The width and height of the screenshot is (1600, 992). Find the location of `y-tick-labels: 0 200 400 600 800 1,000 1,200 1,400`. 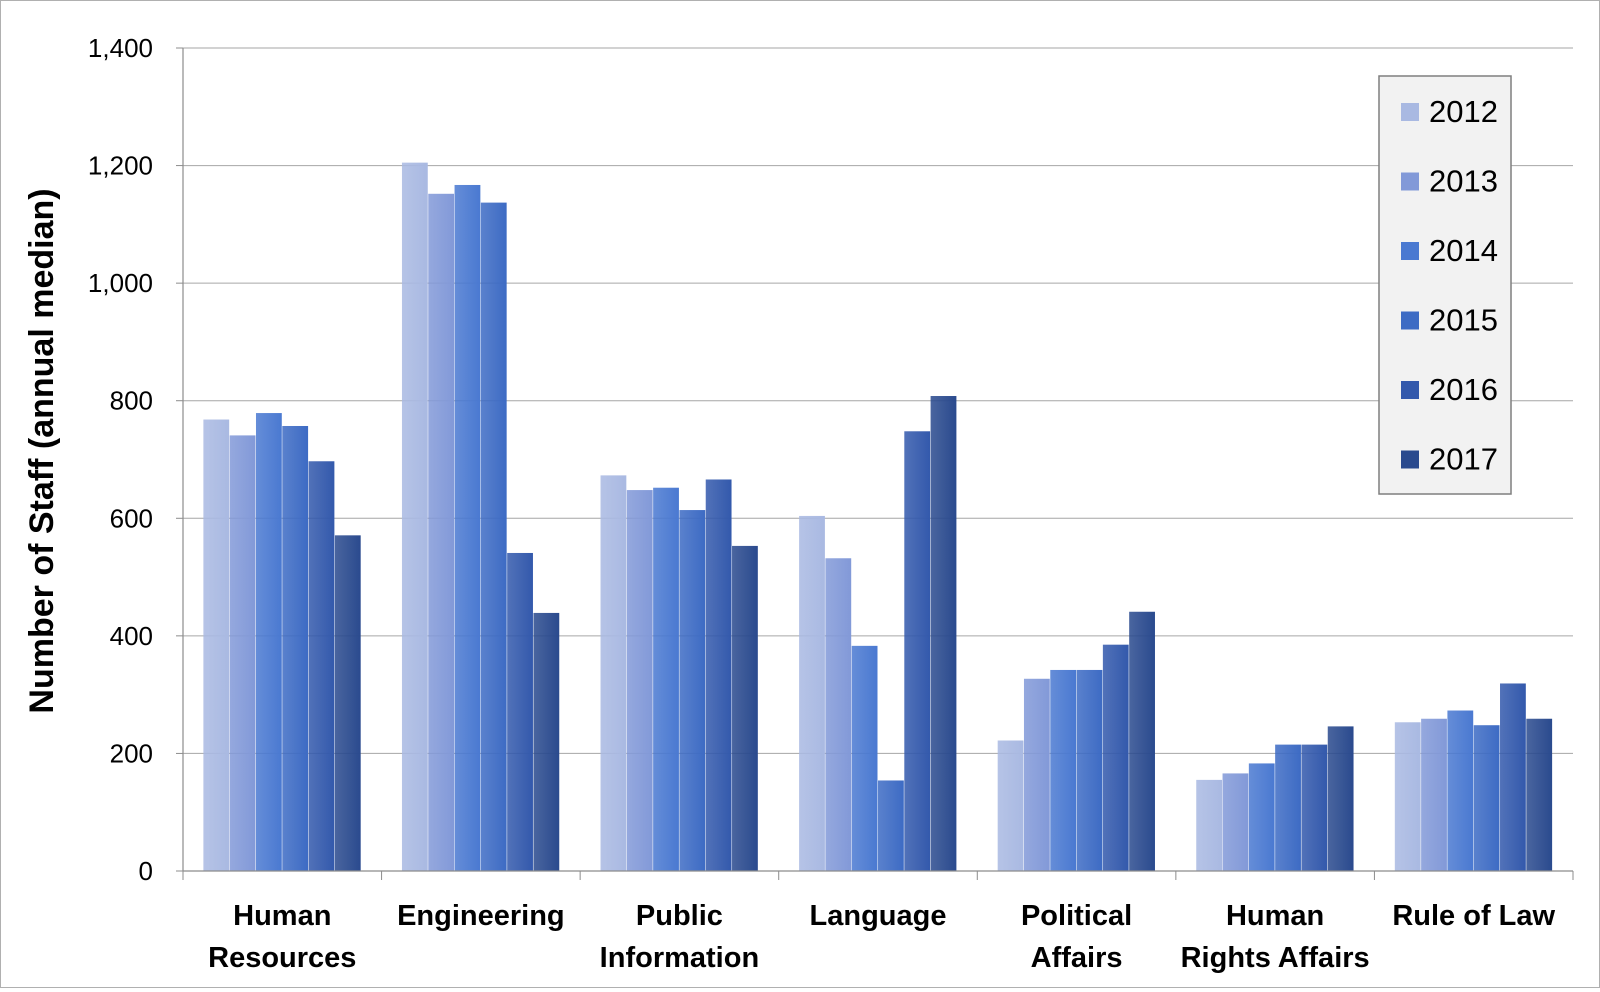

y-tick-labels: 0 200 400 600 800 1,000 1,200 1,400 is located at coordinates (135, 459).